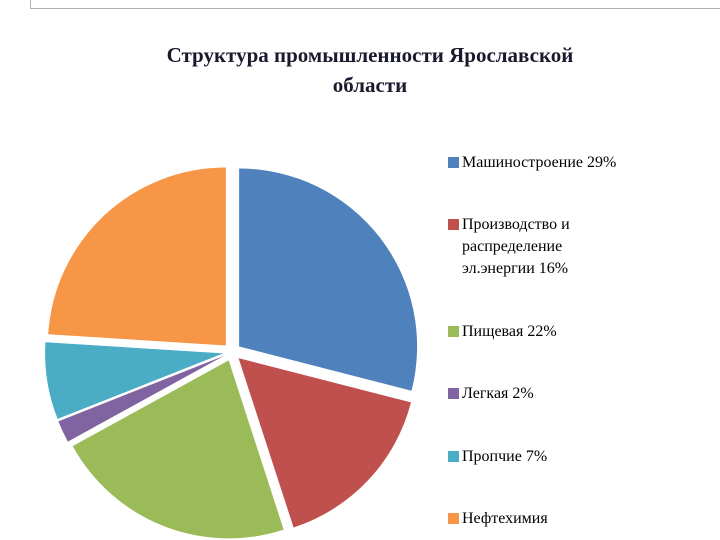  Describe the element at coordinates (30, 4) in the screenshot. I see `slide-border-tick` at that location.